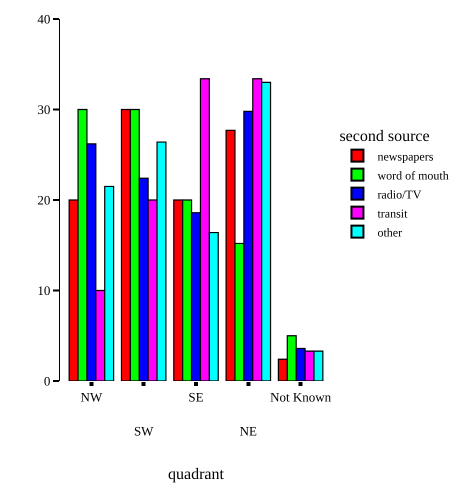 Image resolution: width=466 pixels, height=492 pixels. I want to click on y-tick-label: 30, so click(43, 110).